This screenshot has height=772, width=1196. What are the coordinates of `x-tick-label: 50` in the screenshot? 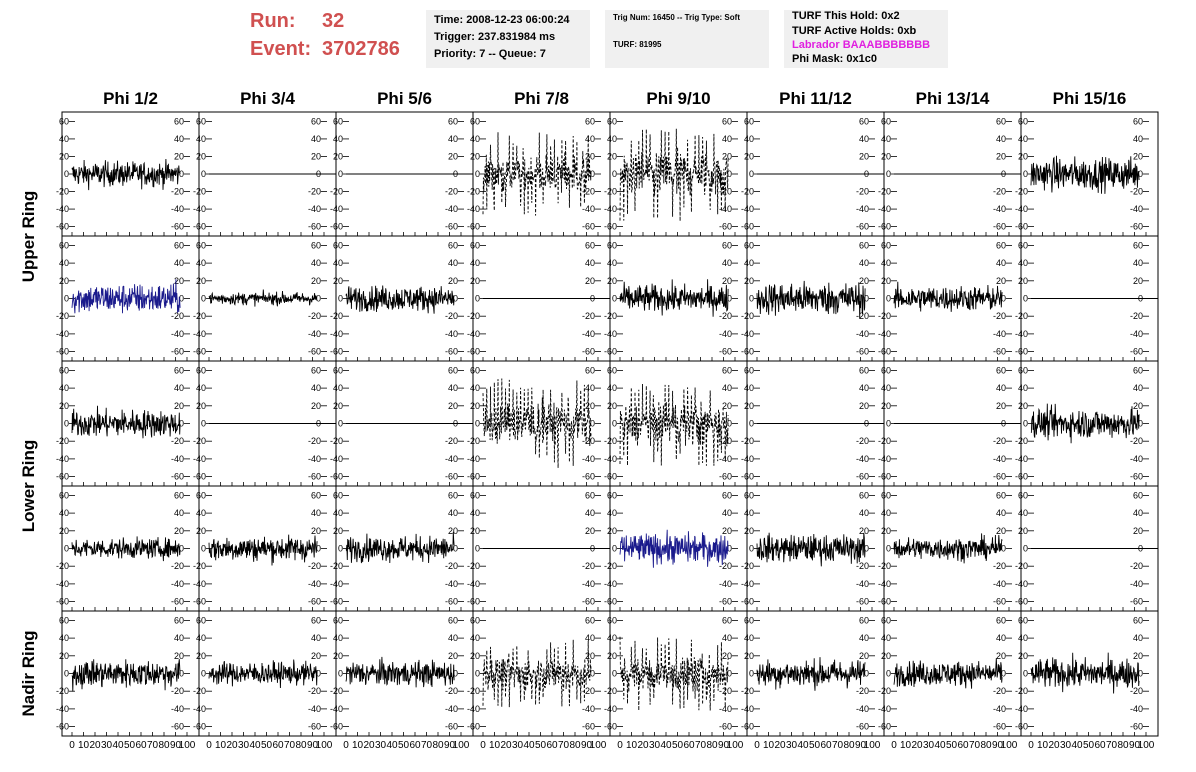 It's located at (267, 745).